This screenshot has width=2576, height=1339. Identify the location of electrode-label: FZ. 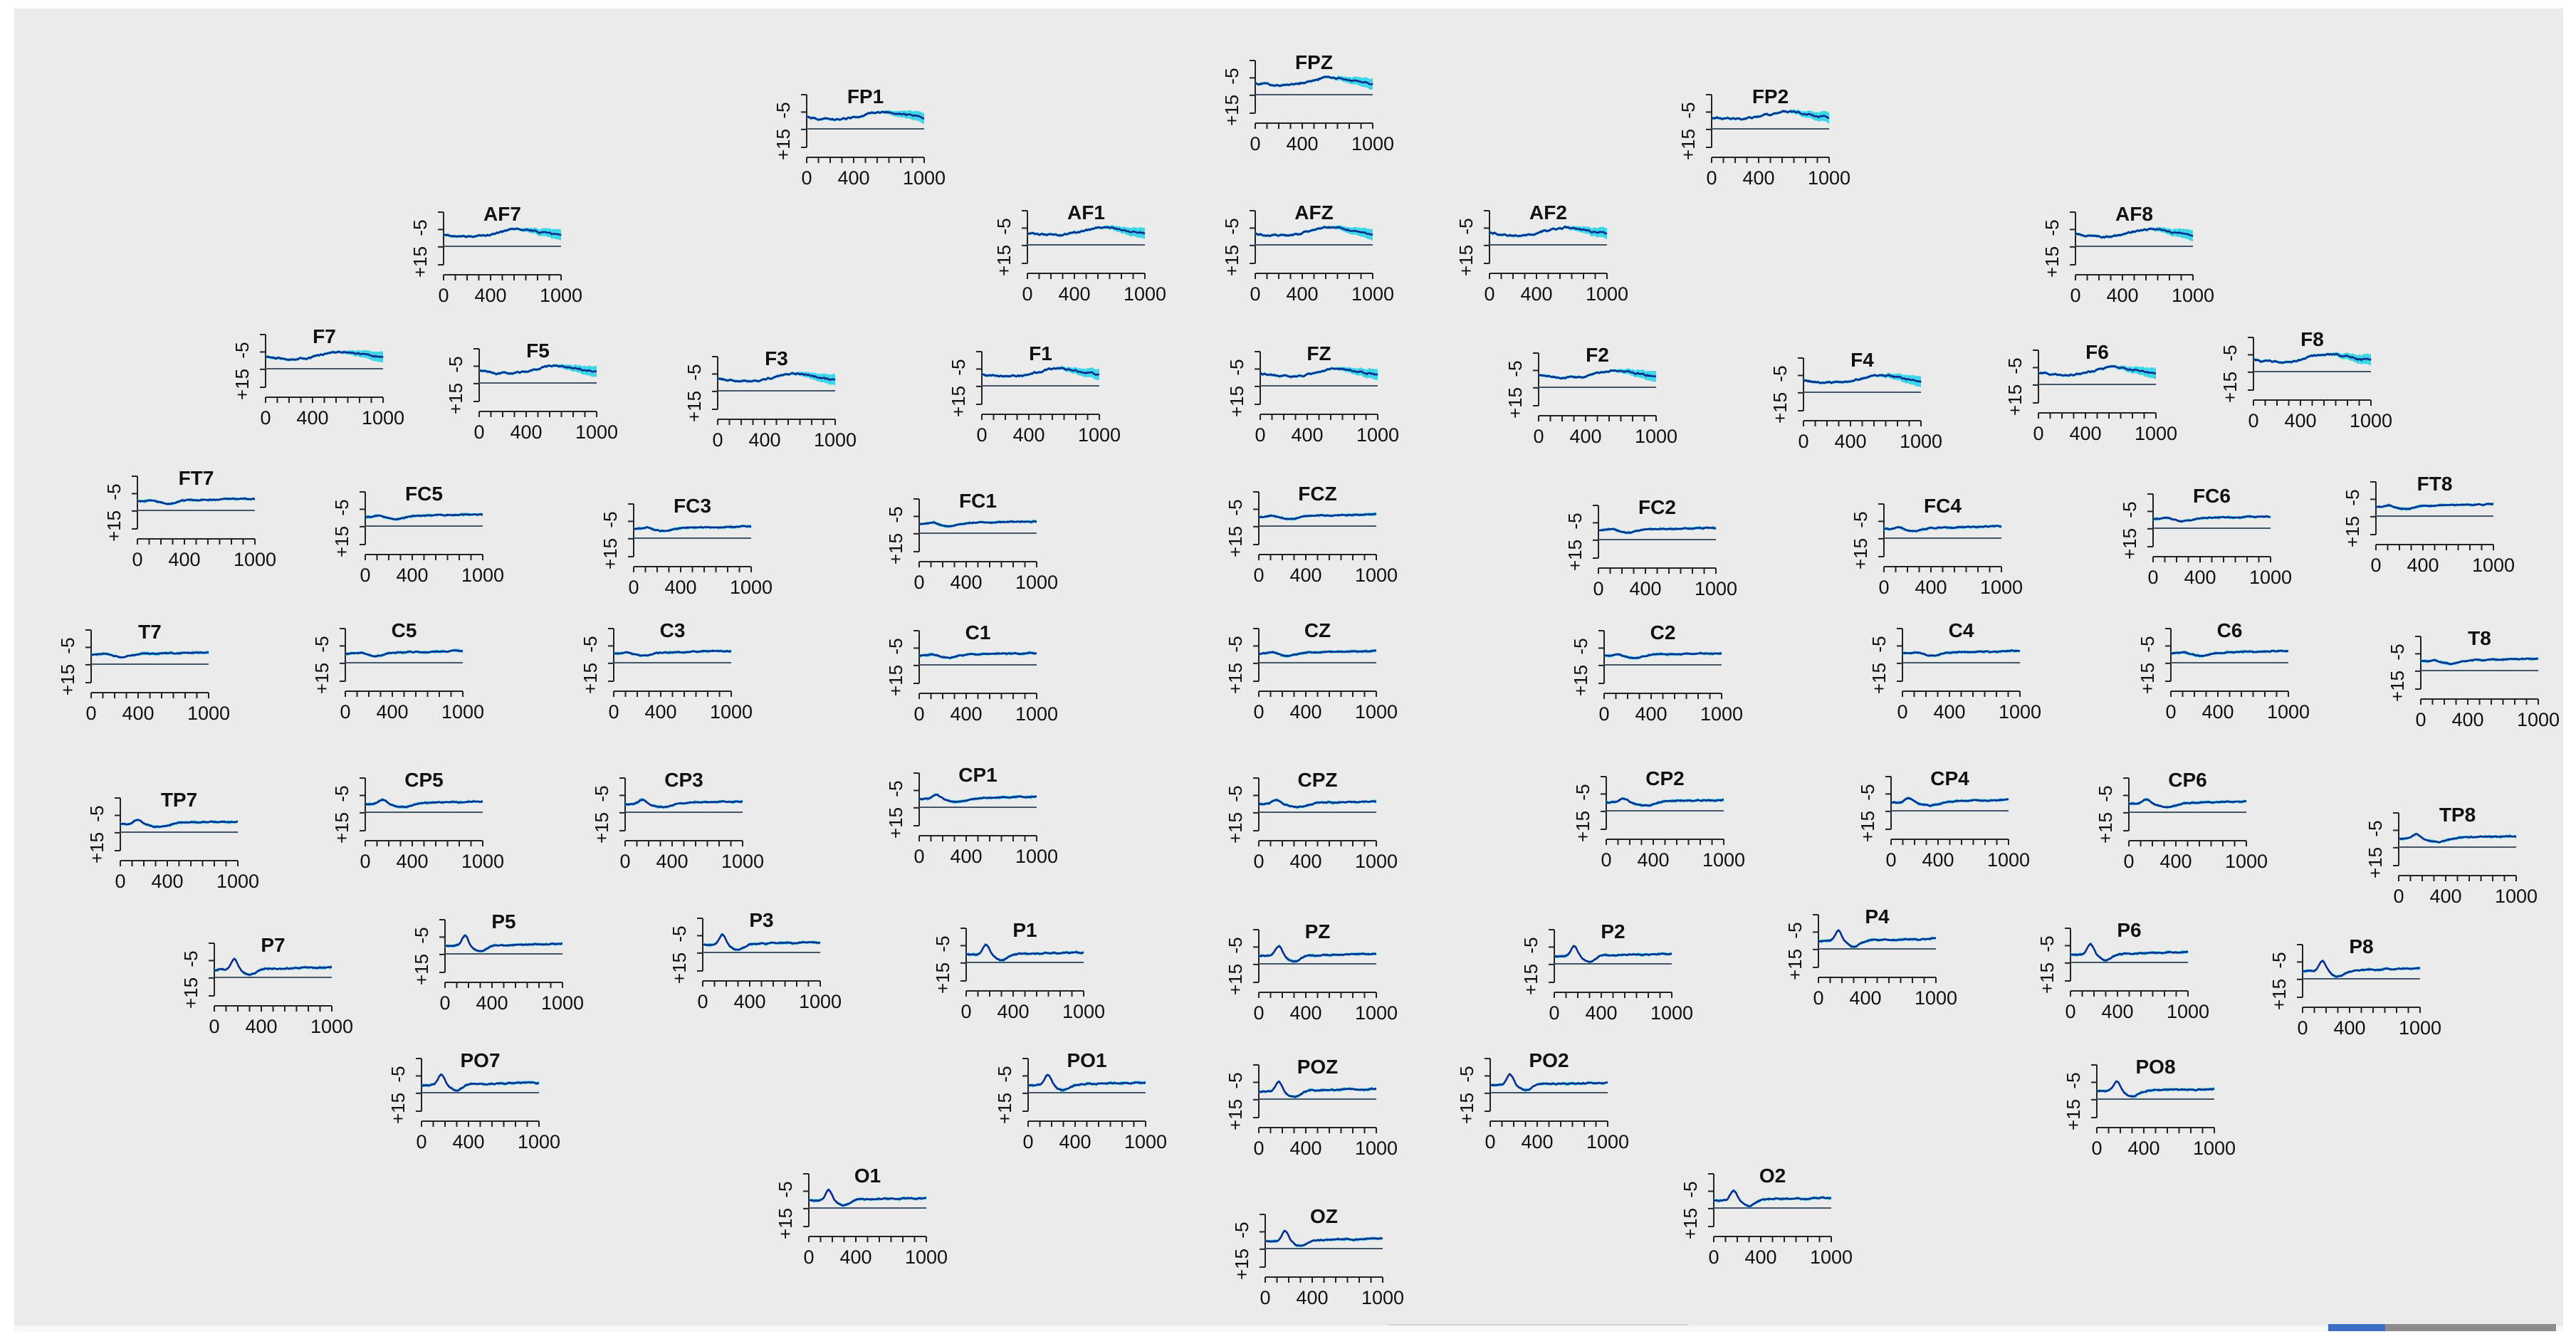
(1319, 353).